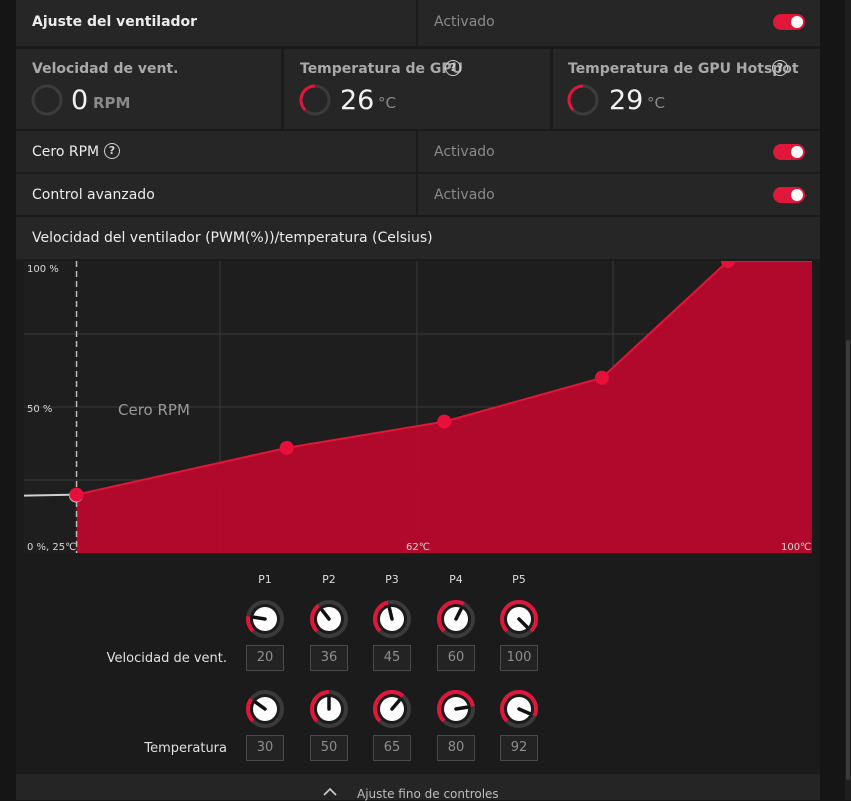  Describe the element at coordinates (329, 709) in the screenshot. I see `temp-knob-p2` at that location.